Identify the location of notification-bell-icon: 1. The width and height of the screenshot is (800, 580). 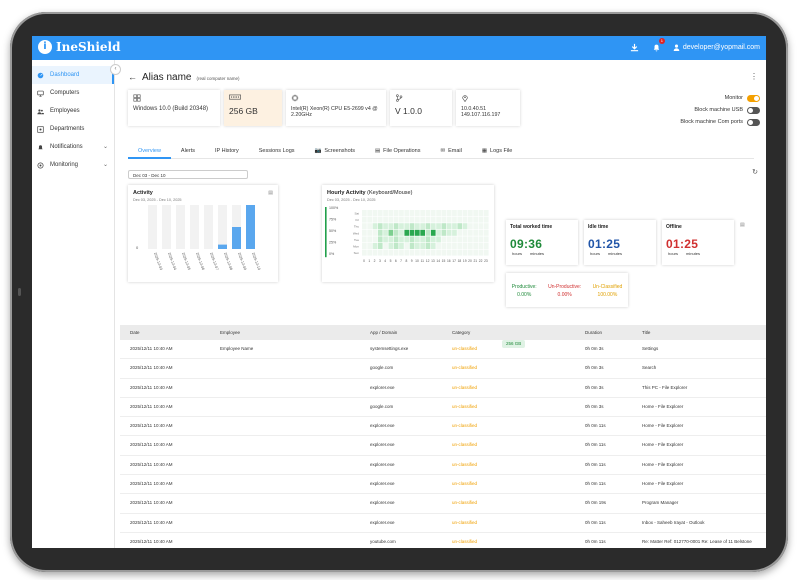
(658, 45).